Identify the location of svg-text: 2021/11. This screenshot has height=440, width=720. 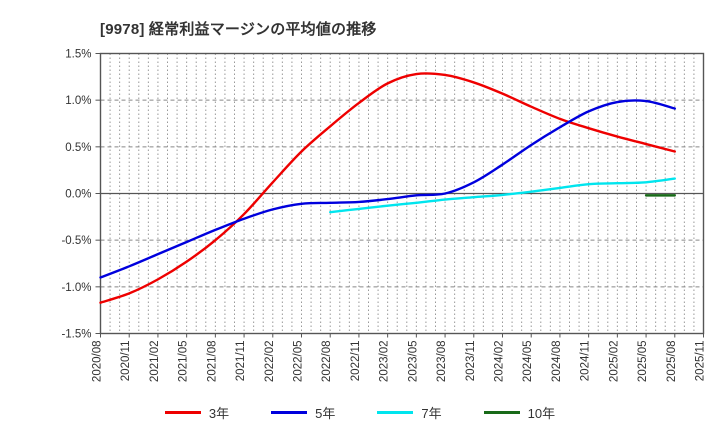
(241, 361).